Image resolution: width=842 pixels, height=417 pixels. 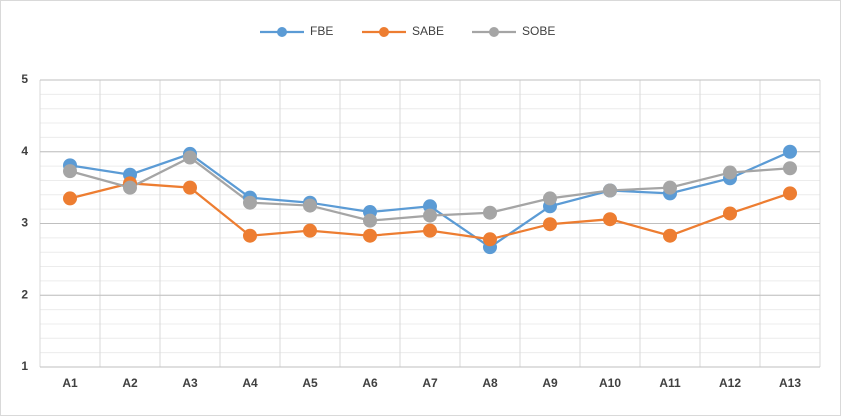 I want to click on x-tick-label: A1, so click(x=70, y=383).